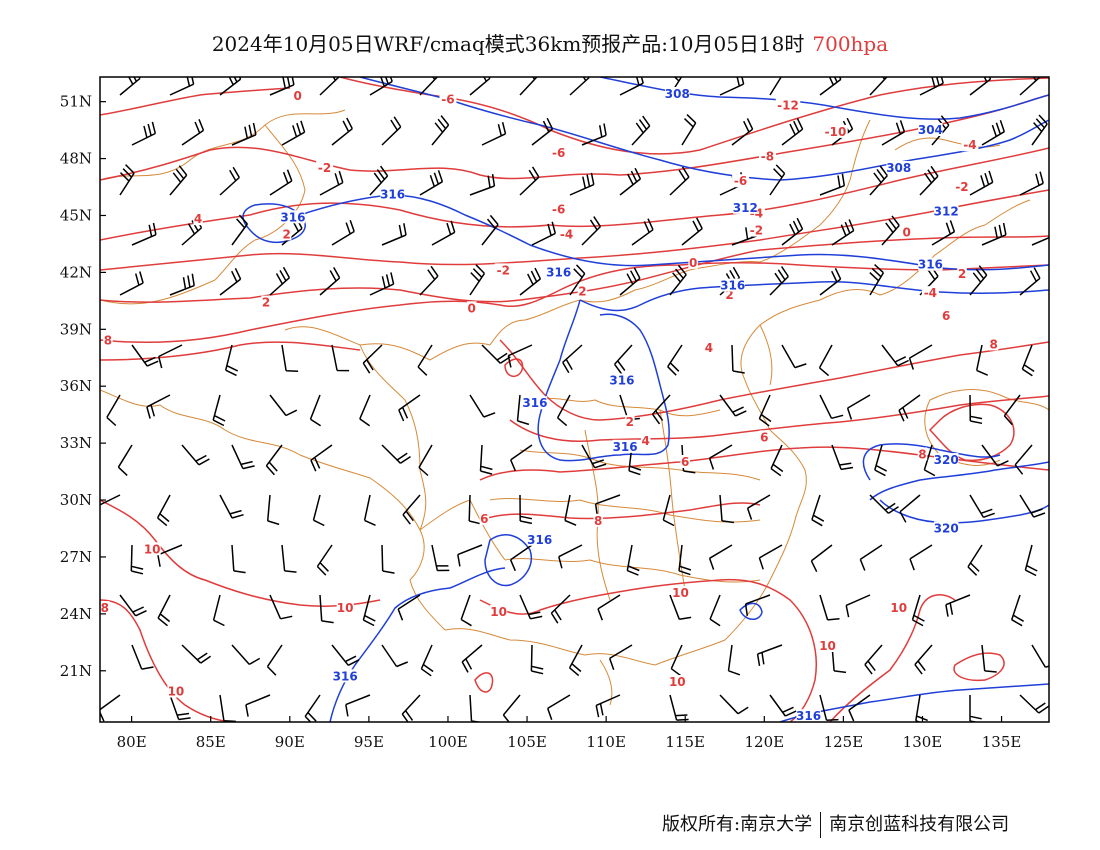 The height and width of the screenshot is (850, 1100). I want to click on temperature-label: 6, so click(685, 462).